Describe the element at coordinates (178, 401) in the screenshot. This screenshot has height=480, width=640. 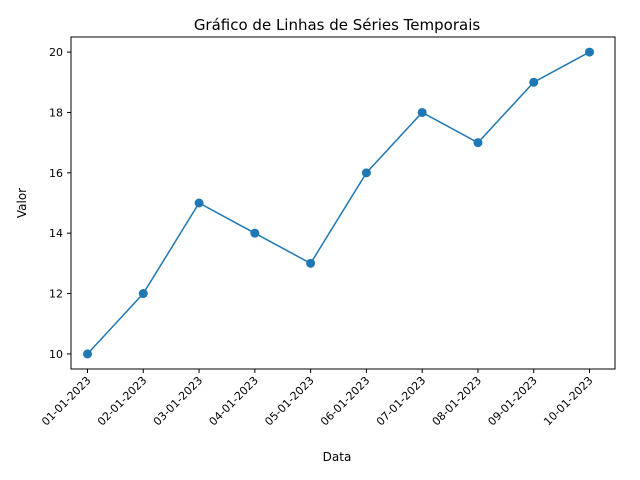
I see `x-tick-label: 03-01-2023` at that location.